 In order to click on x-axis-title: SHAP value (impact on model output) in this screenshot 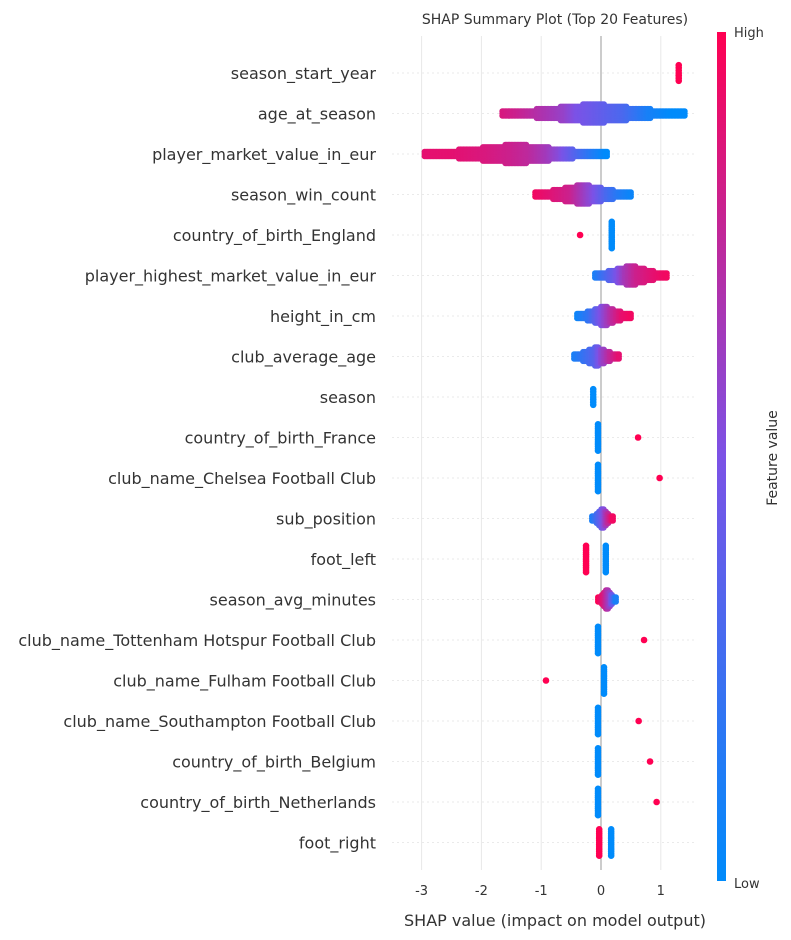, I will do `click(555, 920)`.